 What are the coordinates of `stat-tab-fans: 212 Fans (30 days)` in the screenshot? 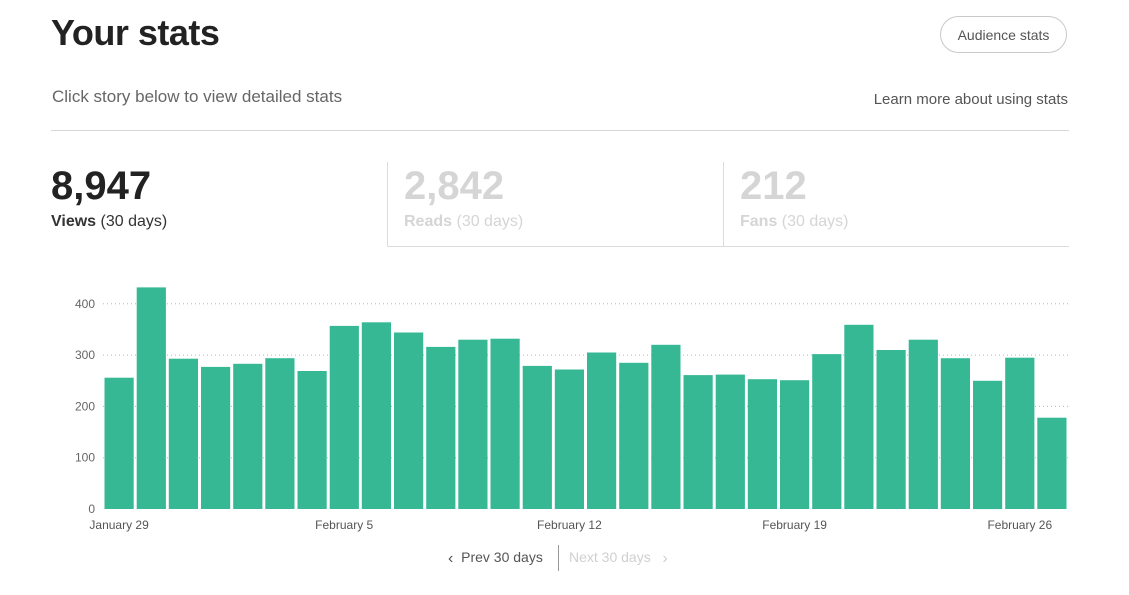 It's located at (896, 204).